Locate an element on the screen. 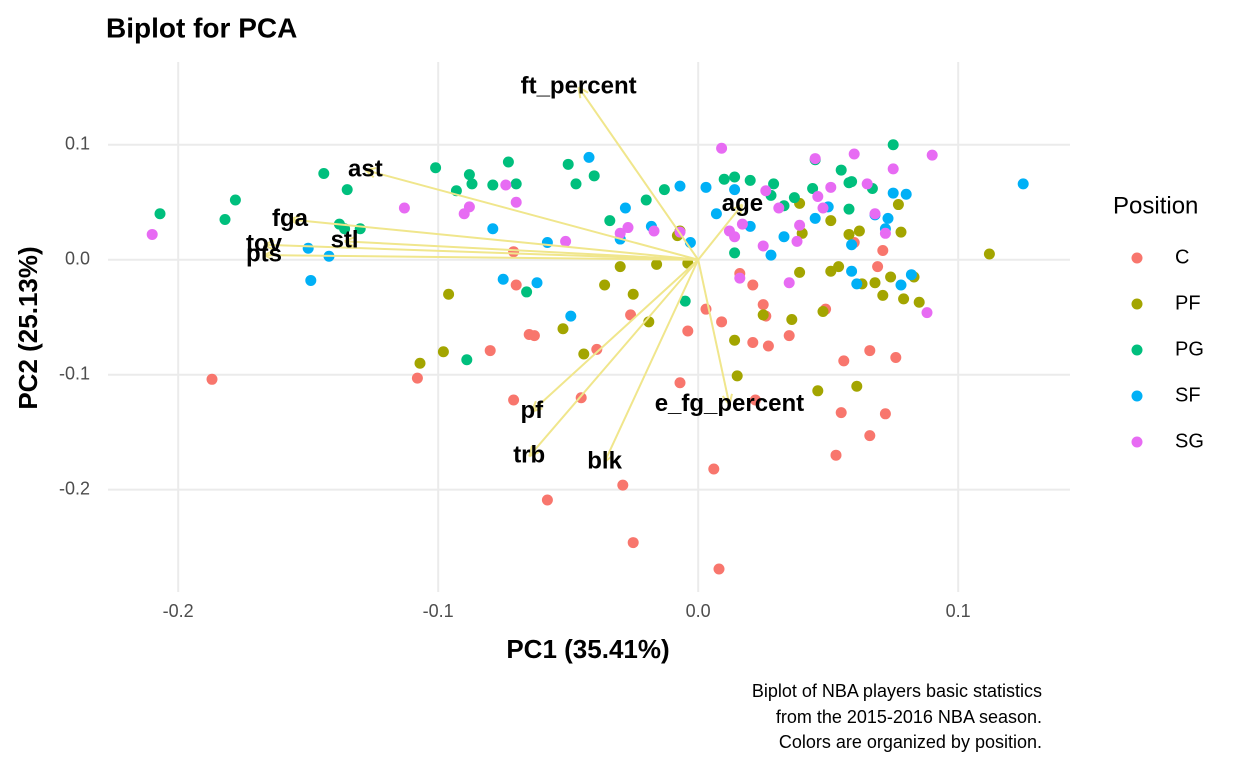  arrow-label: tov is located at coordinates (264, 243).